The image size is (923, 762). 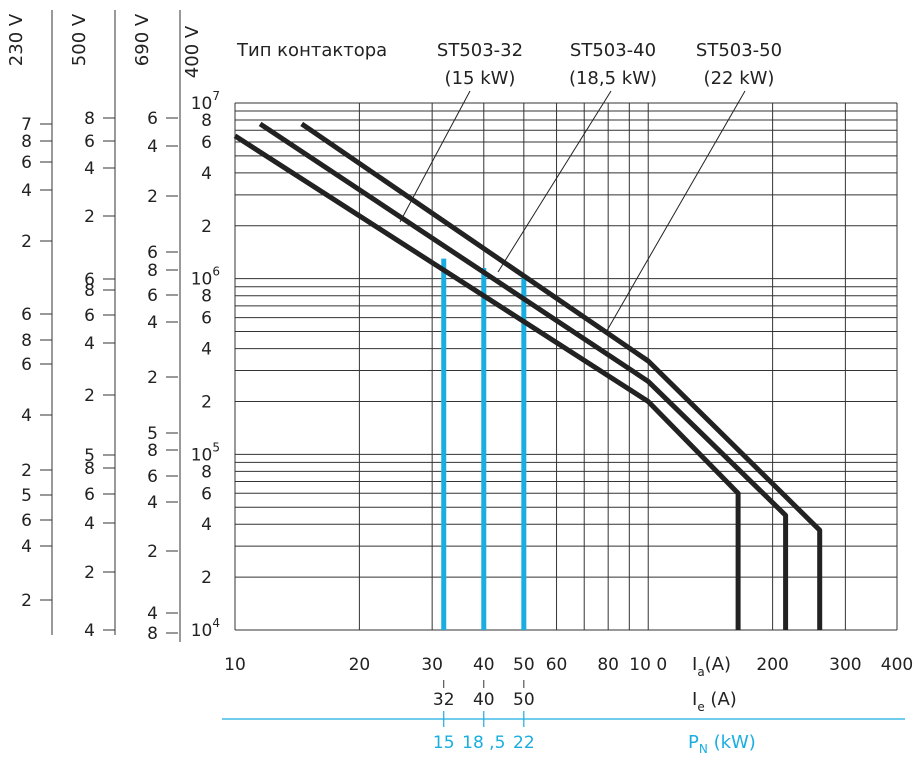 I want to click on x-tick-label: 60, so click(x=557, y=665).